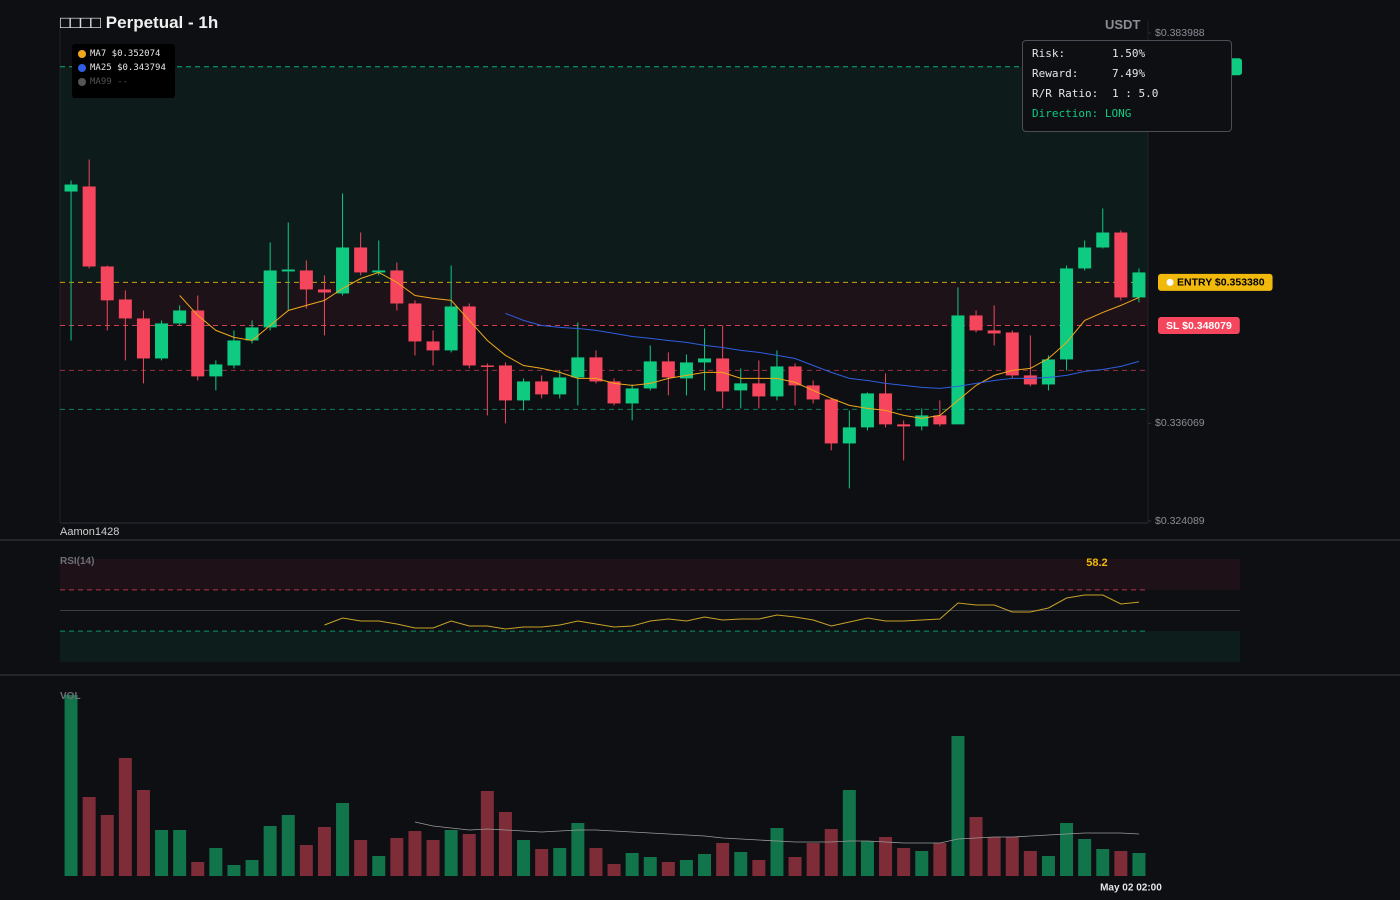 The image size is (1400, 900). I want to click on x-tick-label: May 02 02:00, so click(1131, 888).